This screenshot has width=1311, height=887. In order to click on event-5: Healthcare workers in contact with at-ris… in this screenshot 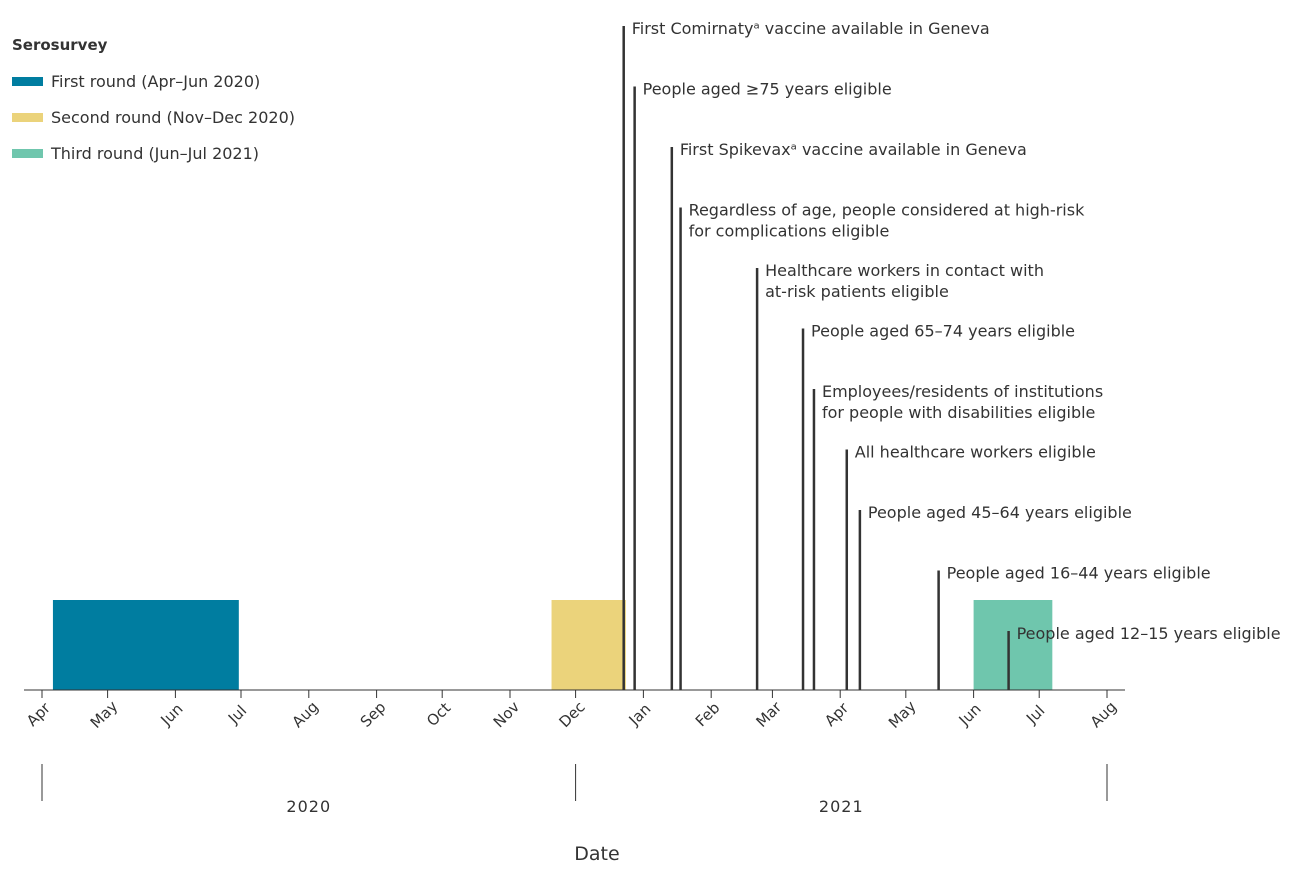, I will do `click(899, 475)`.